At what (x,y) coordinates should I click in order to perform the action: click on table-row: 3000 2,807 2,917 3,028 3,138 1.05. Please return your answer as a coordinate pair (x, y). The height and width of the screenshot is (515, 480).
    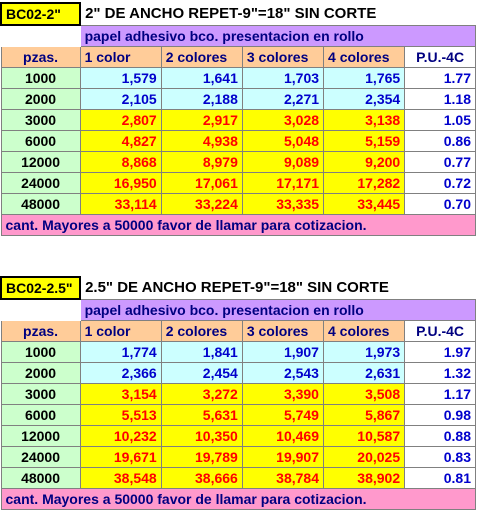
    Looking at the image, I should click on (238, 120).